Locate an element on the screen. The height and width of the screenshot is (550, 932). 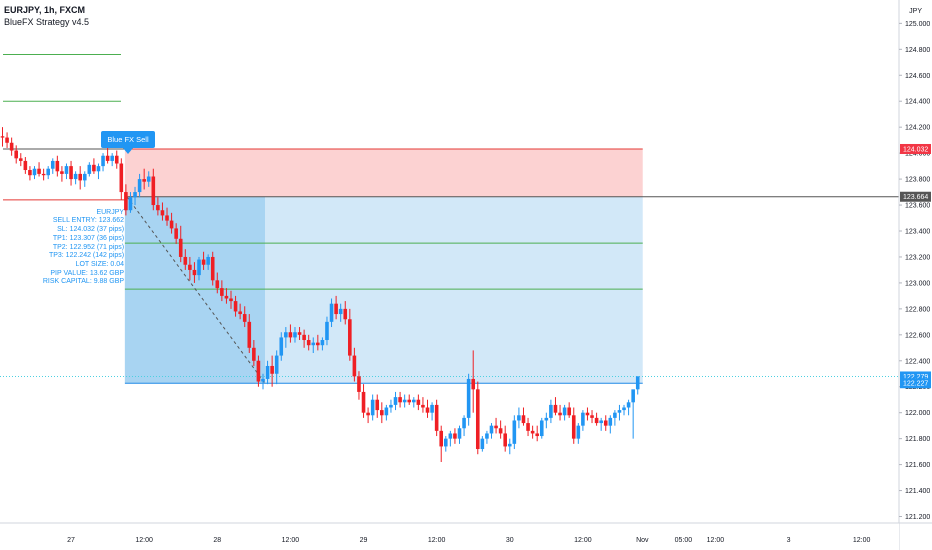
info-tp3: TP3: 122.242 (142 pips) is located at coordinates (86, 256).